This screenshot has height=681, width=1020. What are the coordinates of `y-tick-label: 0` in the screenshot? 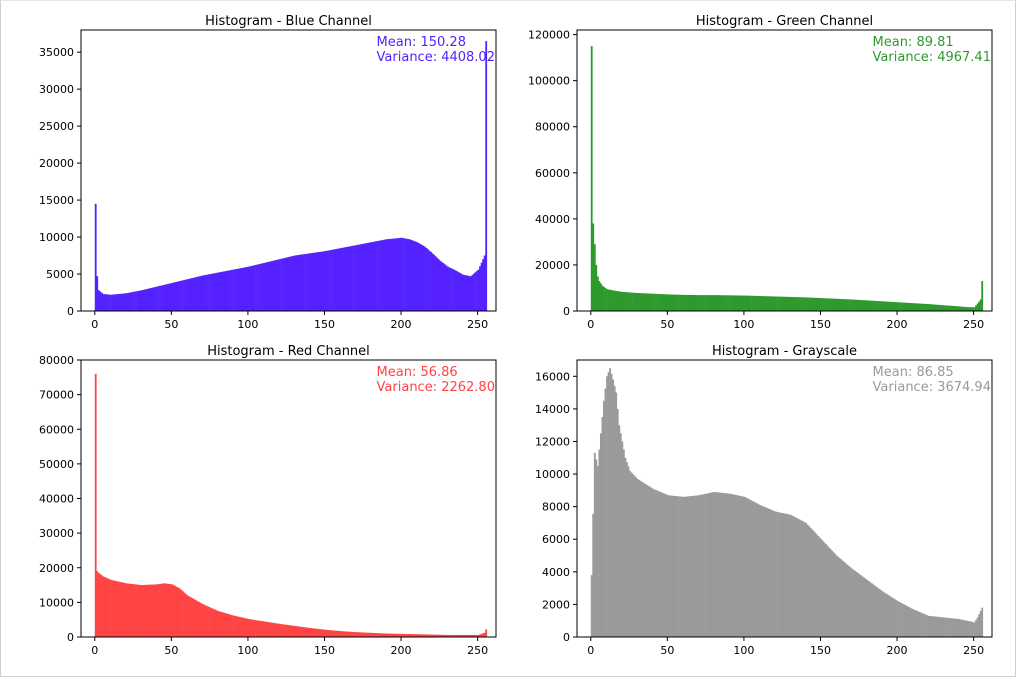 It's located at (566, 637).